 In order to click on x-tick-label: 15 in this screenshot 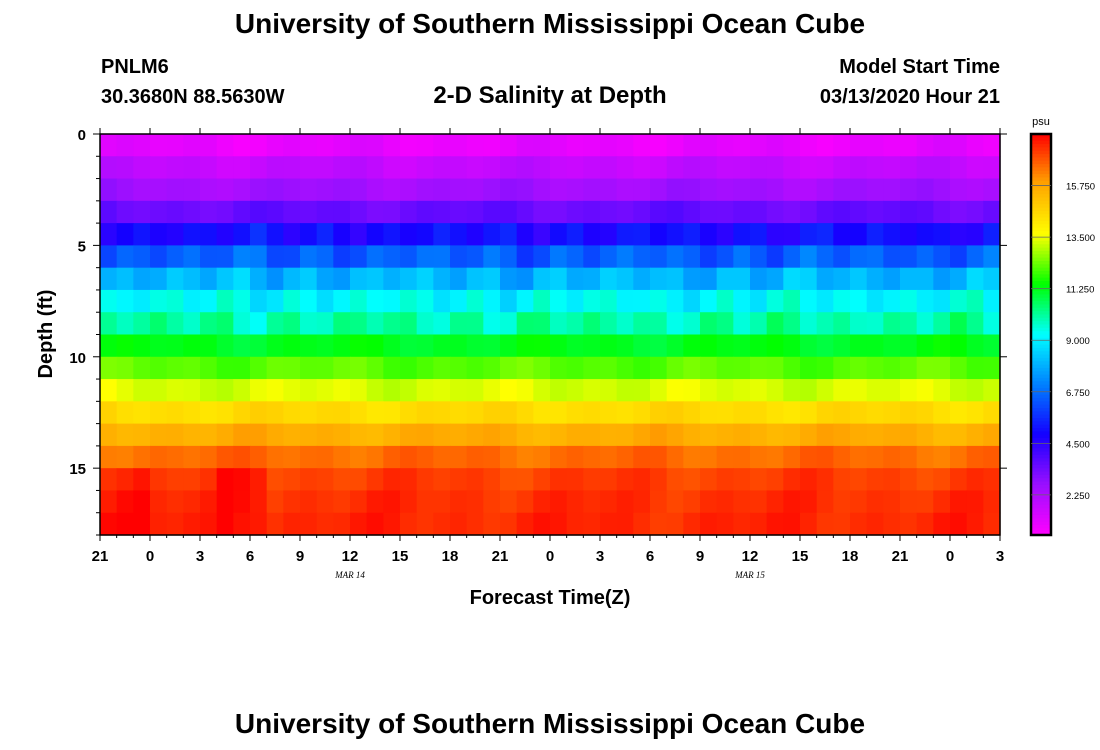, I will do `click(800, 556)`.